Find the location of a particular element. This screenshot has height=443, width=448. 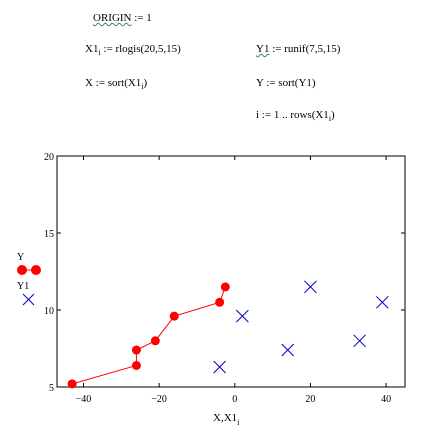

y-tick-label: 15 is located at coordinates (49, 234).